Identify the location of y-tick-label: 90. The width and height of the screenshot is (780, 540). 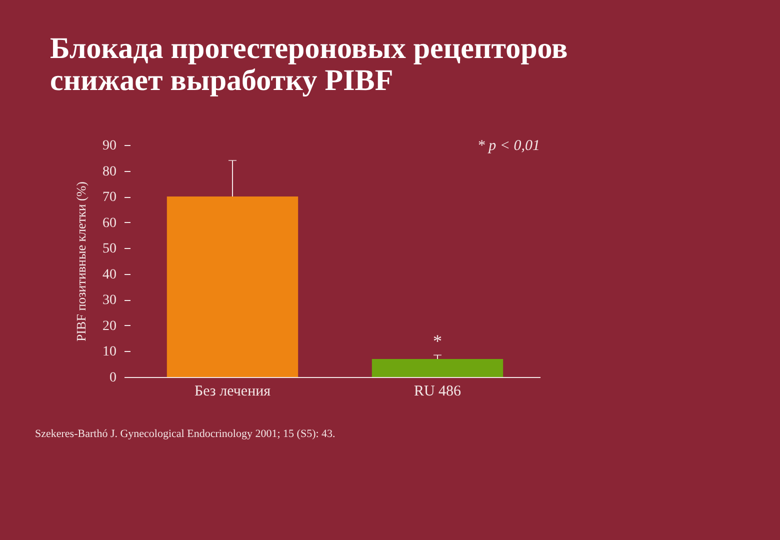
(109, 146).